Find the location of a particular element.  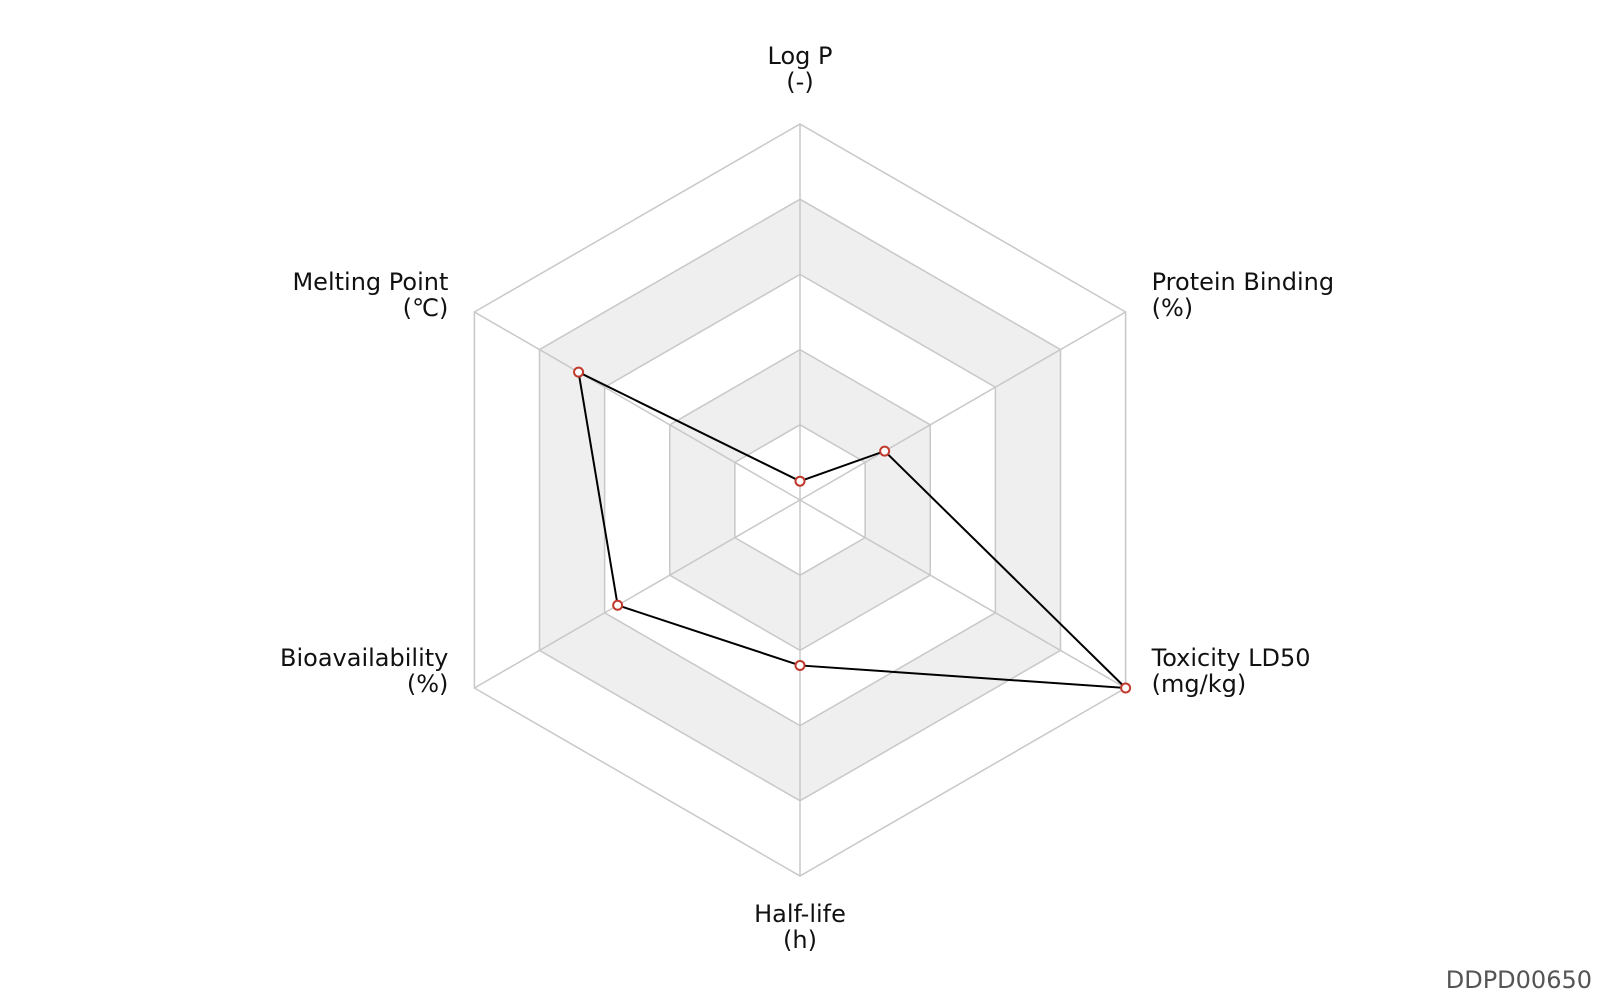

axis-label-1: Protein Binding is located at coordinates (1243, 282).